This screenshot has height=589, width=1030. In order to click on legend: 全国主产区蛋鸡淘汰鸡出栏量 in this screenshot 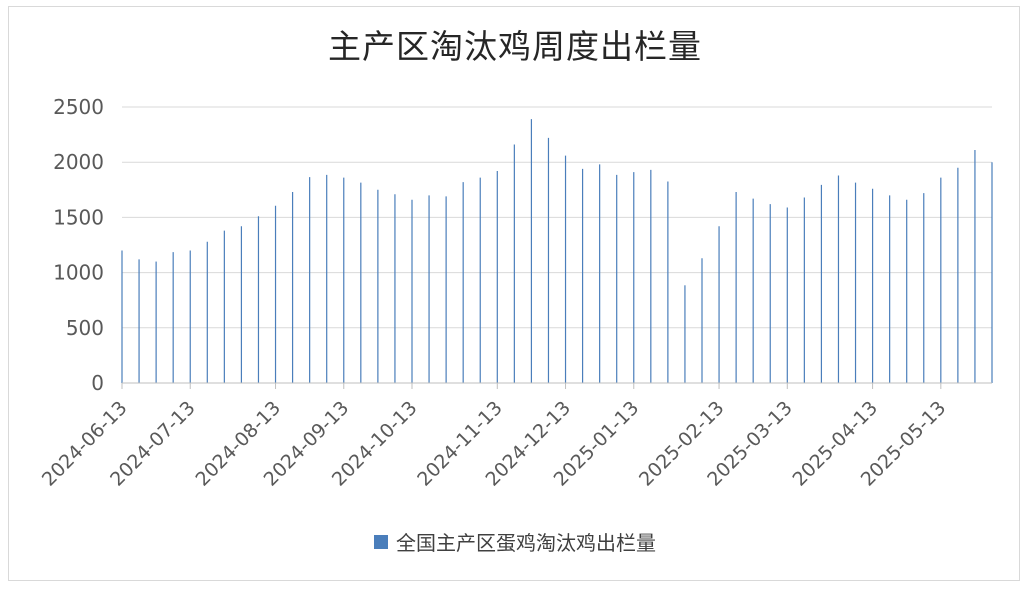, I will do `click(515, 541)`.